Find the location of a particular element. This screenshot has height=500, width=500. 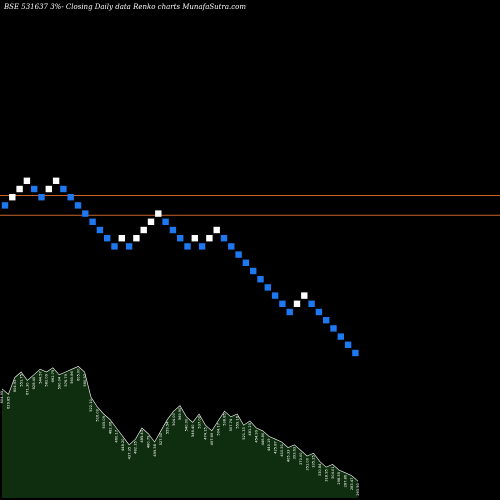

volume-label: 425.87 is located at coordinates (276, 447).